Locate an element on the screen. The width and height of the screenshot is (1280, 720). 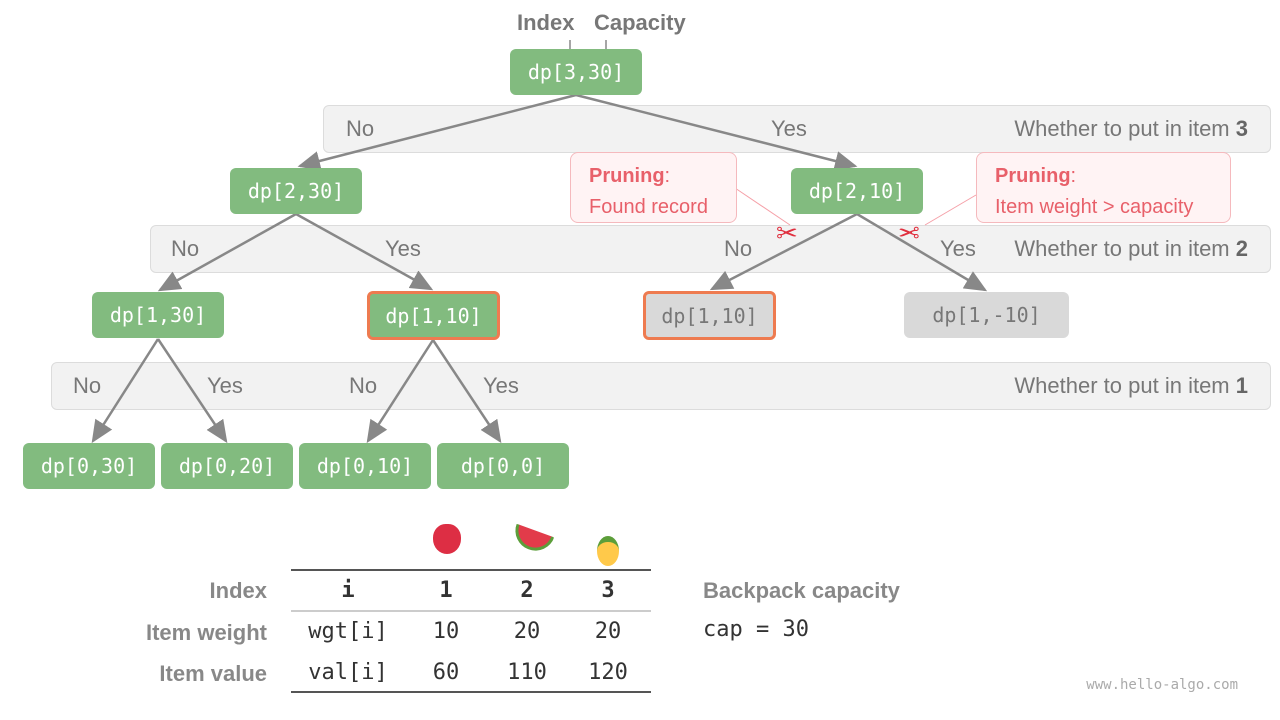
node-dp-3-30: dp[3,30] is located at coordinates (576, 72).